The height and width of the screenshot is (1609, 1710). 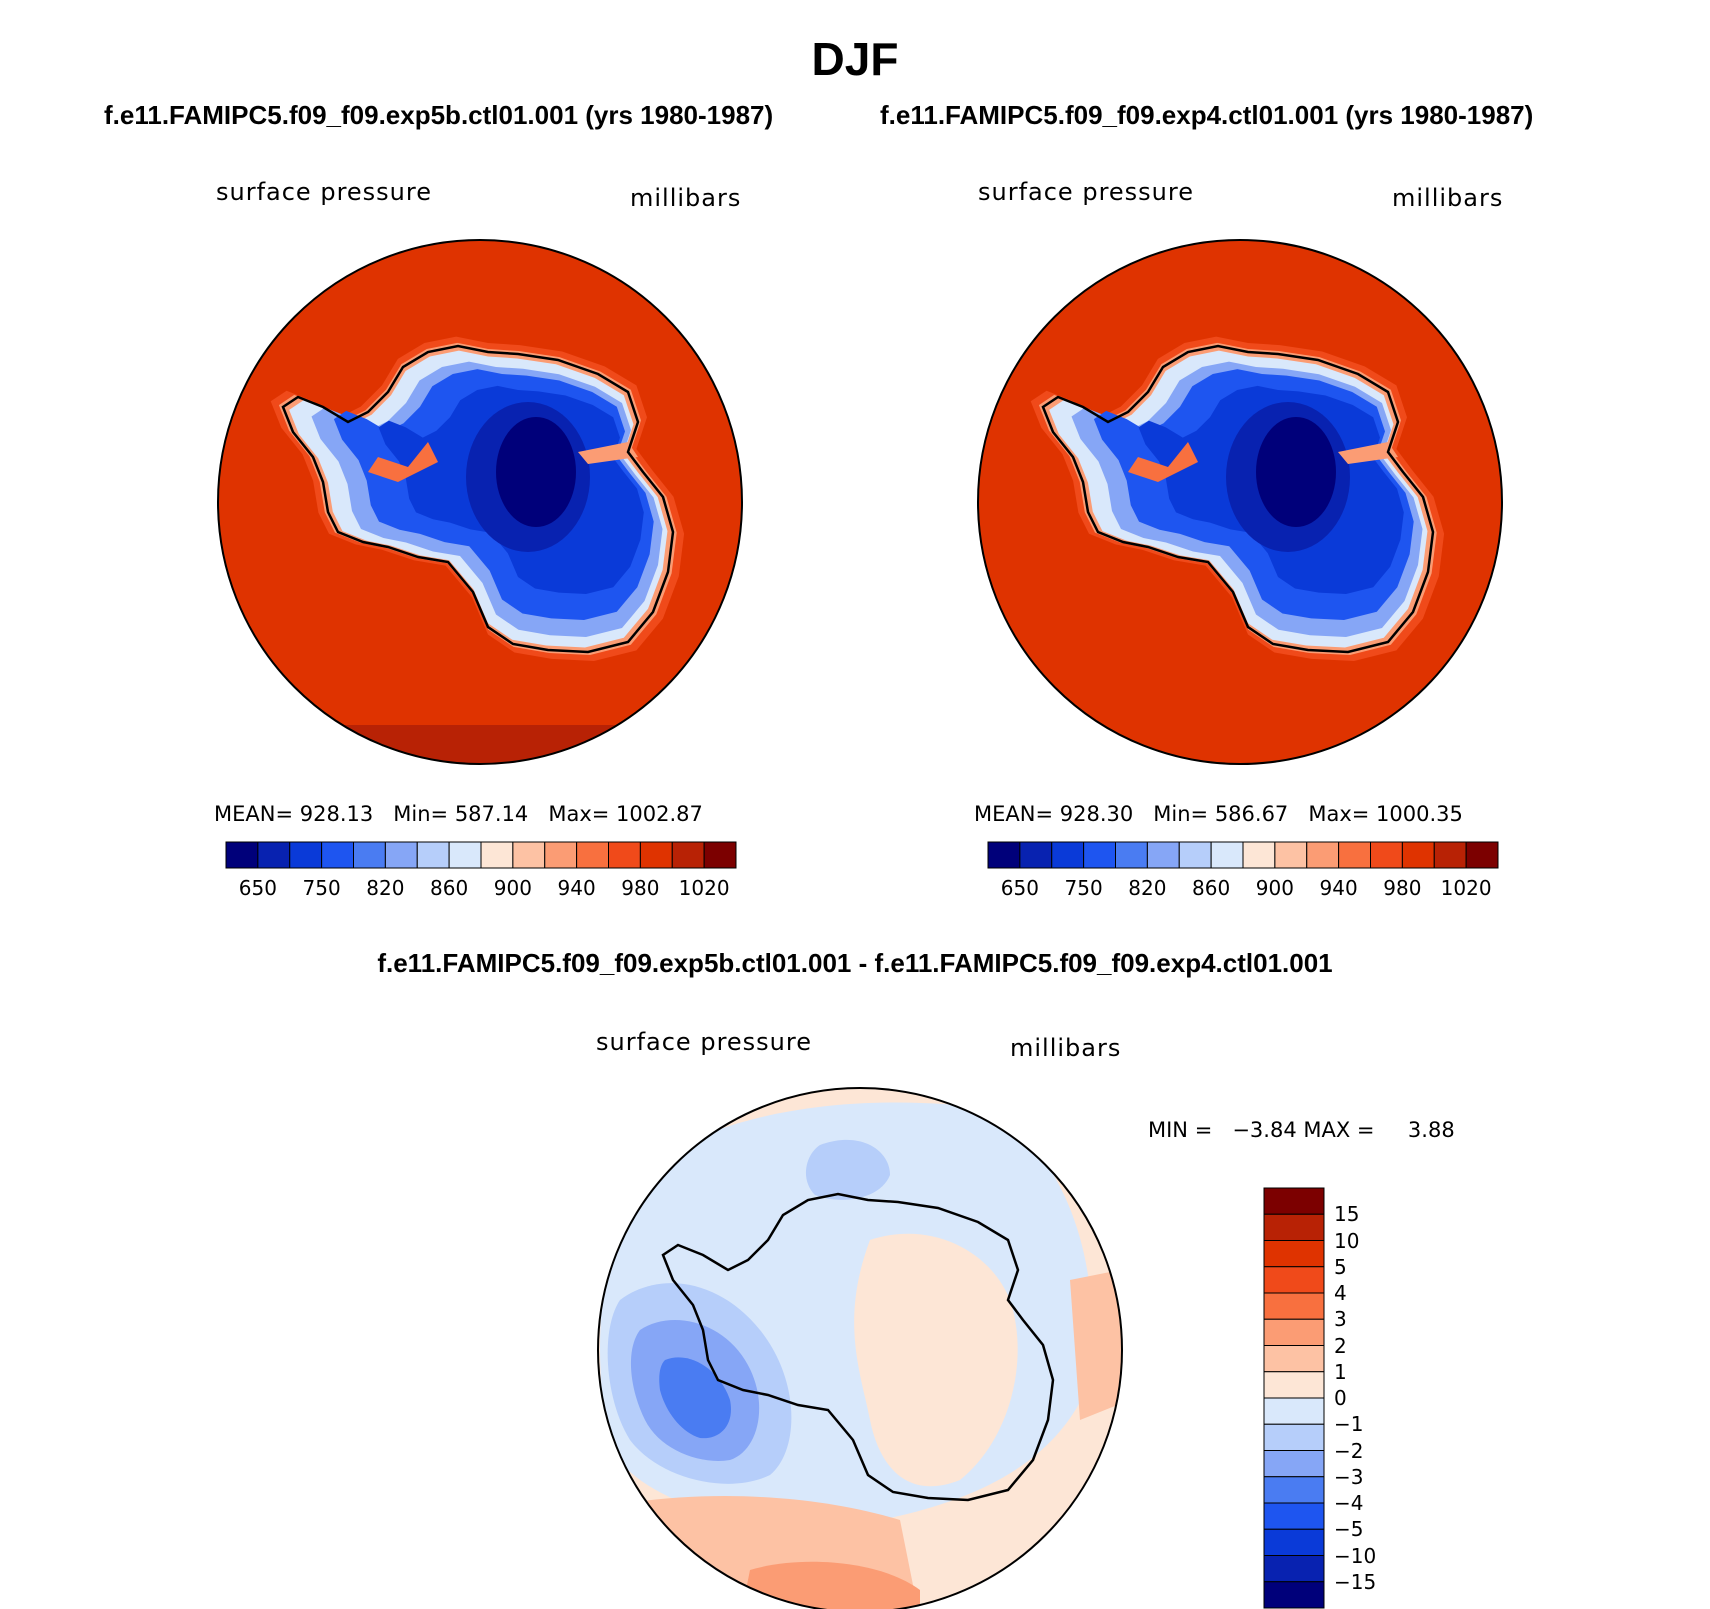 I want to click on legend-tick: −1, so click(x=1349, y=1424).